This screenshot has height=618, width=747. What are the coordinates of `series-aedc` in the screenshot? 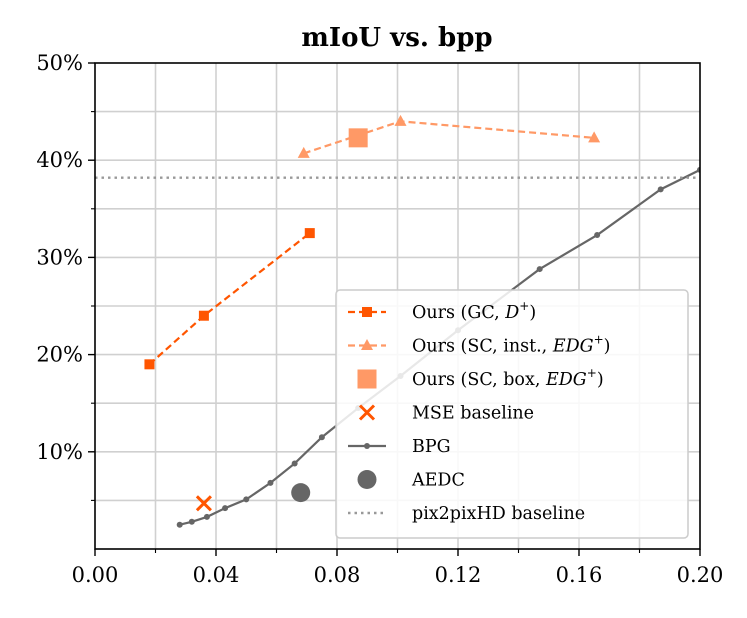 It's located at (301, 493).